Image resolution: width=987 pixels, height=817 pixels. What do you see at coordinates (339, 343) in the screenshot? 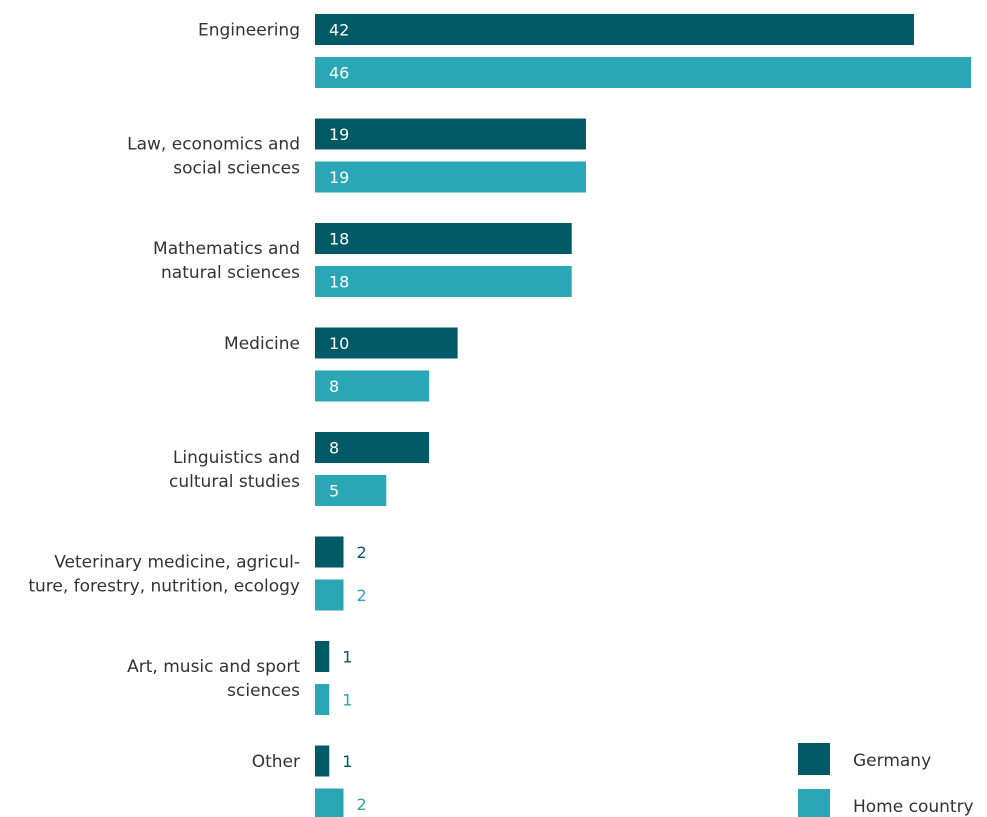
I see `data-label: 10` at bounding box center [339, 343].